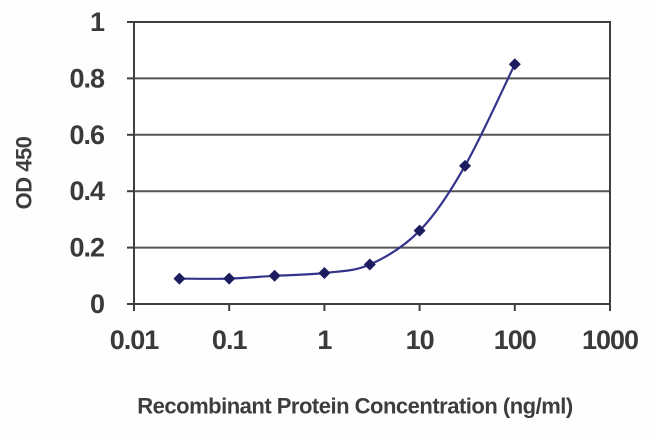 This screenshot has height=434, width=650. I want to click on y-tick-label: 0.4, so click(87, 191).